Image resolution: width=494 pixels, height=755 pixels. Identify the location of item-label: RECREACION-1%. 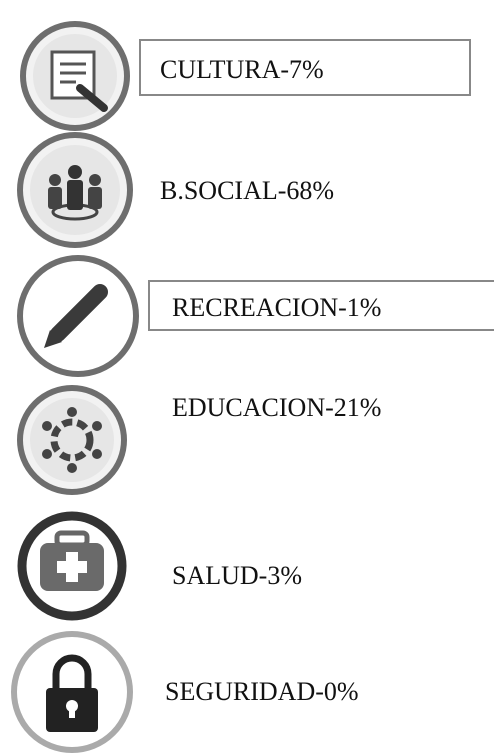
(276, 307).